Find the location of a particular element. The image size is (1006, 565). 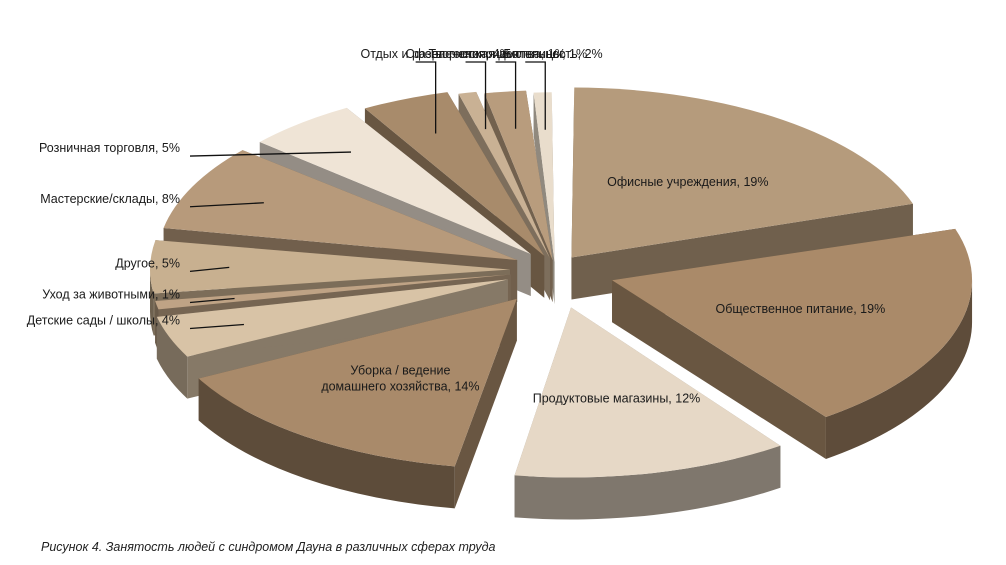

slice-label: Сфера гостеприимства, 1% is located at coordinates (485, 54).